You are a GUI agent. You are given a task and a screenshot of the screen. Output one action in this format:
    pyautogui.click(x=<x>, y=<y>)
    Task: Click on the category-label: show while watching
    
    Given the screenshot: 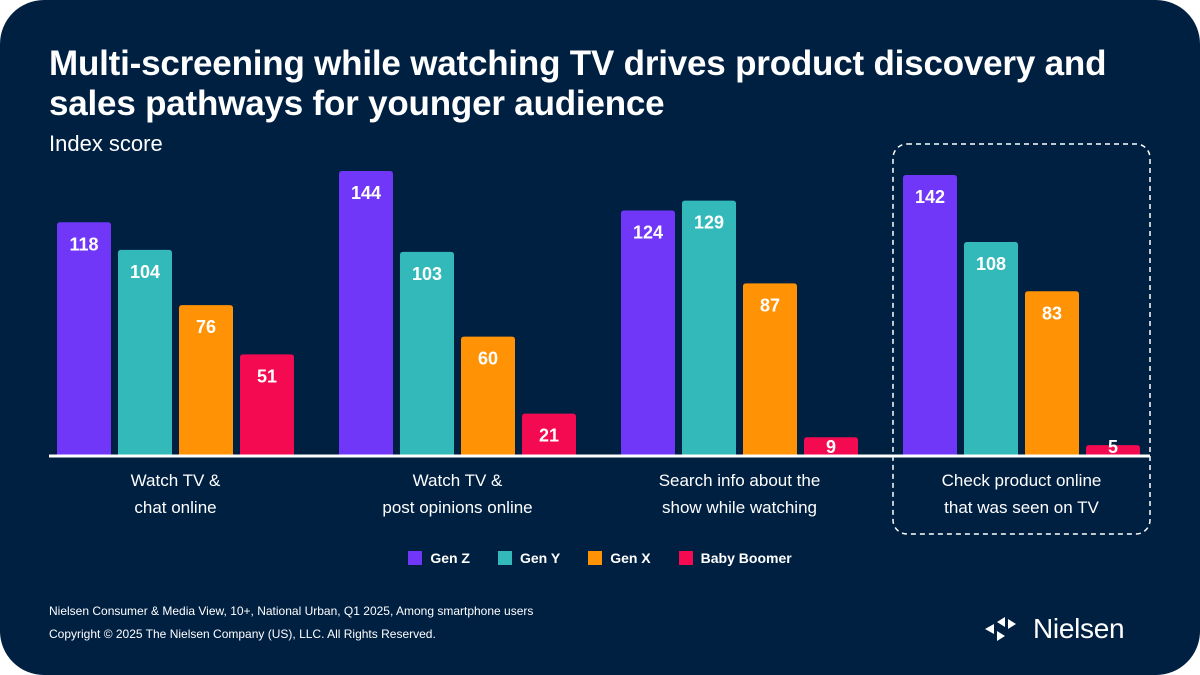 What is the action you would take?
    pyautogui.click(x=739, y=507)
    